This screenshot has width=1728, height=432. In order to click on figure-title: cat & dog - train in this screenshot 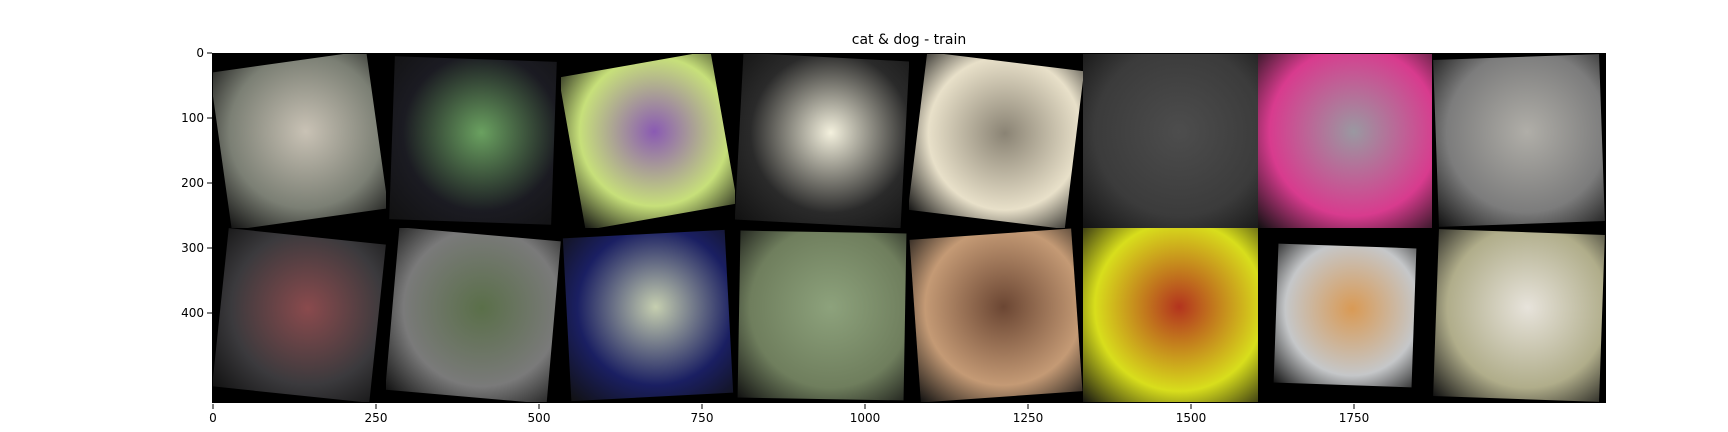, I will do `click(909, 40)`.